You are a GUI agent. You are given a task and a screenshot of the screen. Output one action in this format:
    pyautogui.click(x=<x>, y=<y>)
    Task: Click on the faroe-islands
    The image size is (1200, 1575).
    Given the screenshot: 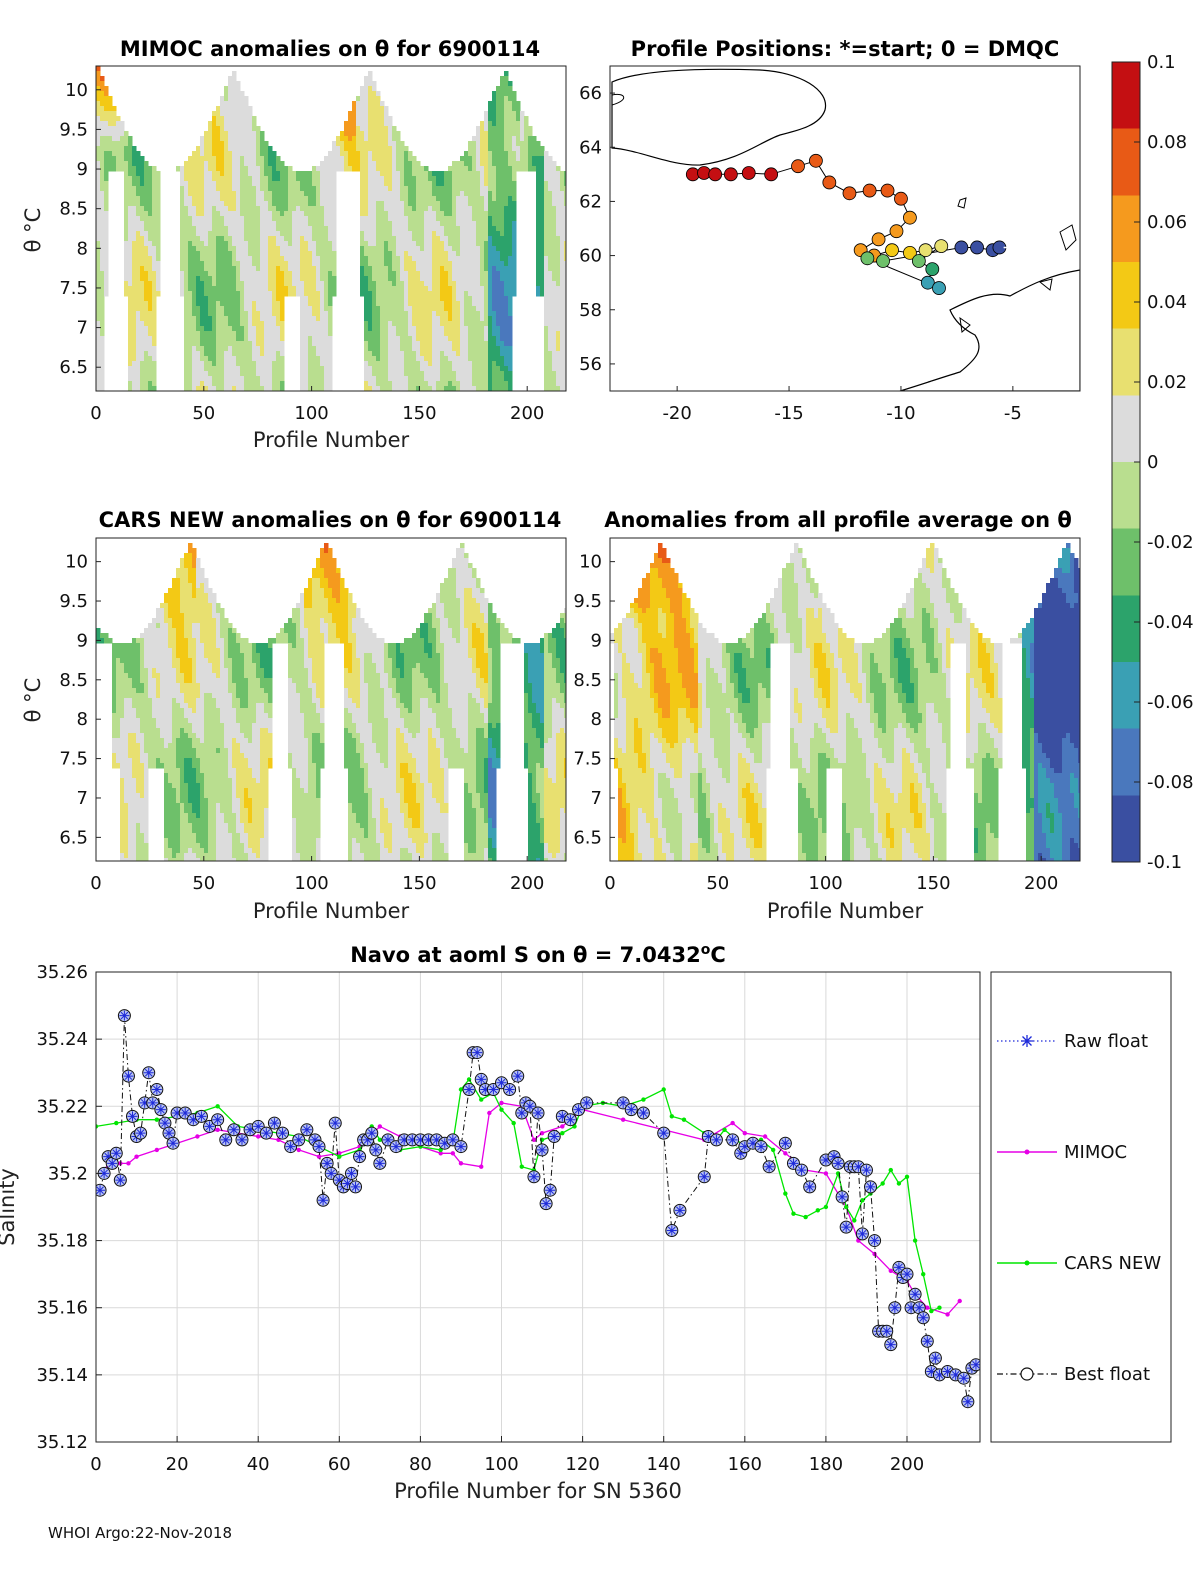 What is the action you would take?
    pyautogui.click(x=962, y=203)
    